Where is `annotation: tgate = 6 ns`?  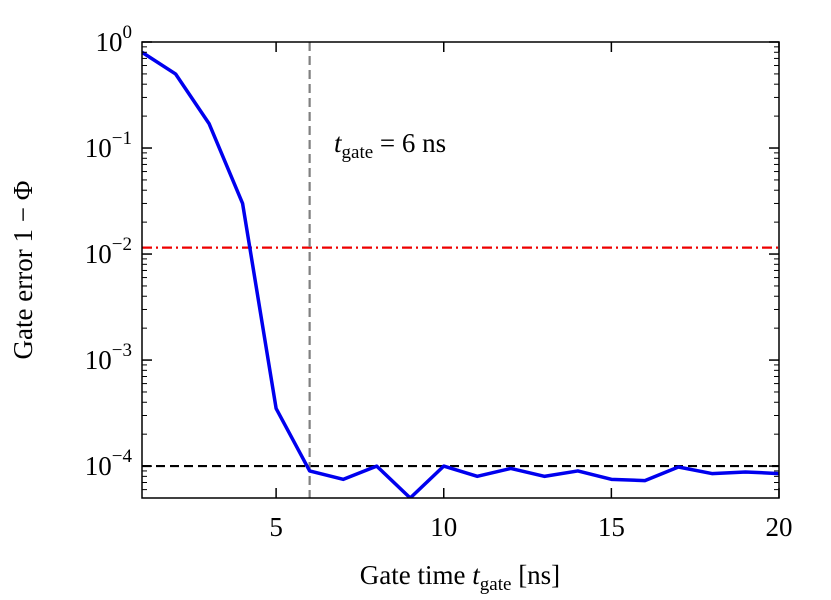
annotation: tgate = 6 ns is located at coordinates (390, 145).